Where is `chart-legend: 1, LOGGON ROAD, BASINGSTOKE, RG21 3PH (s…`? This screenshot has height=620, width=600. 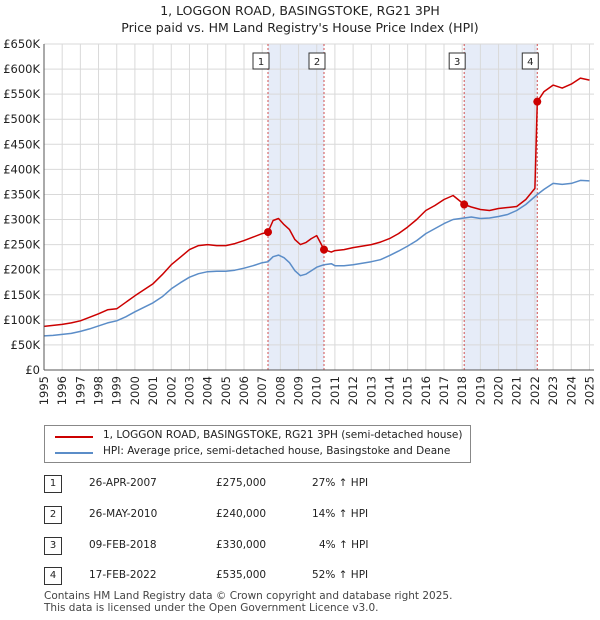
chart-legend: 1, LOGGON ROAD, BASINGSTOKE, RG21 3PH (s… is located at coordinates (257, 444).